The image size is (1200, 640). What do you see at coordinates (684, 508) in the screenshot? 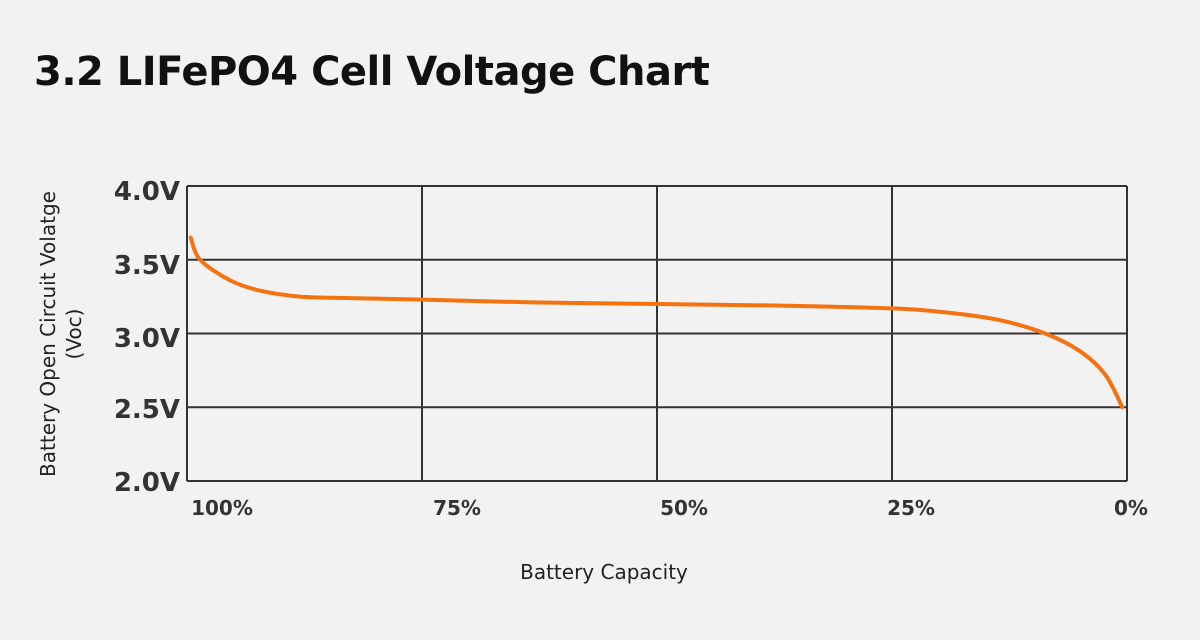
I see `x-tick-50: 50%` at bounding box center [684, 508].